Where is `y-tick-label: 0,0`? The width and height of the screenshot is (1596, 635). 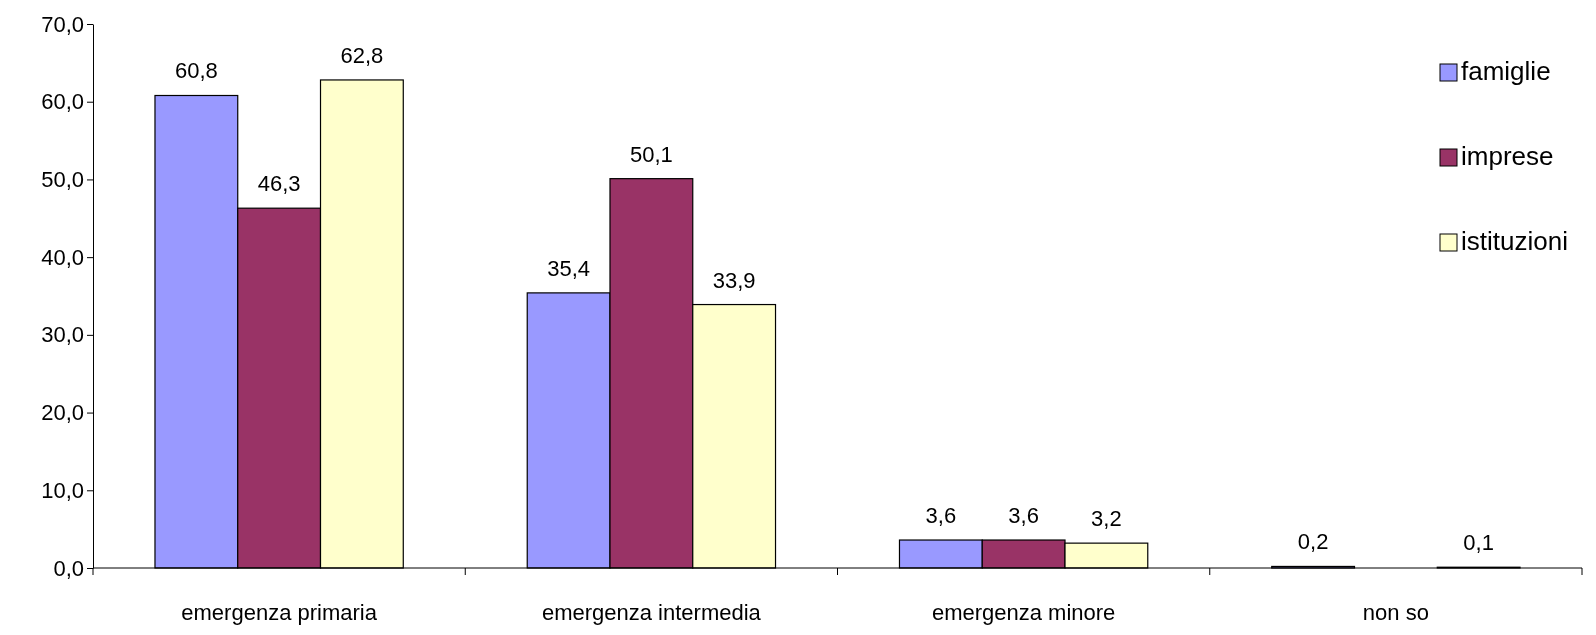
y-tick-label: 0,0 is located at coordinates (68, 568).